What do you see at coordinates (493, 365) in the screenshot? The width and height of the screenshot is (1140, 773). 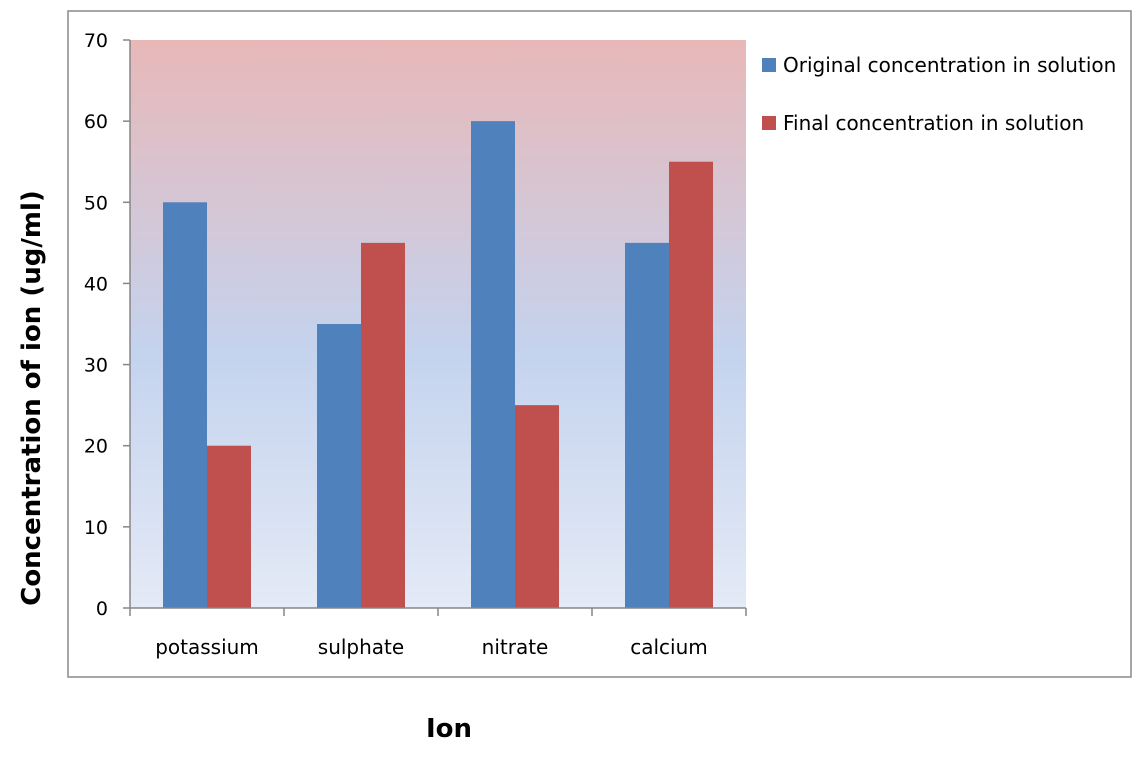 I see `bar-nitrate-original` at bounding box center [493, 365].